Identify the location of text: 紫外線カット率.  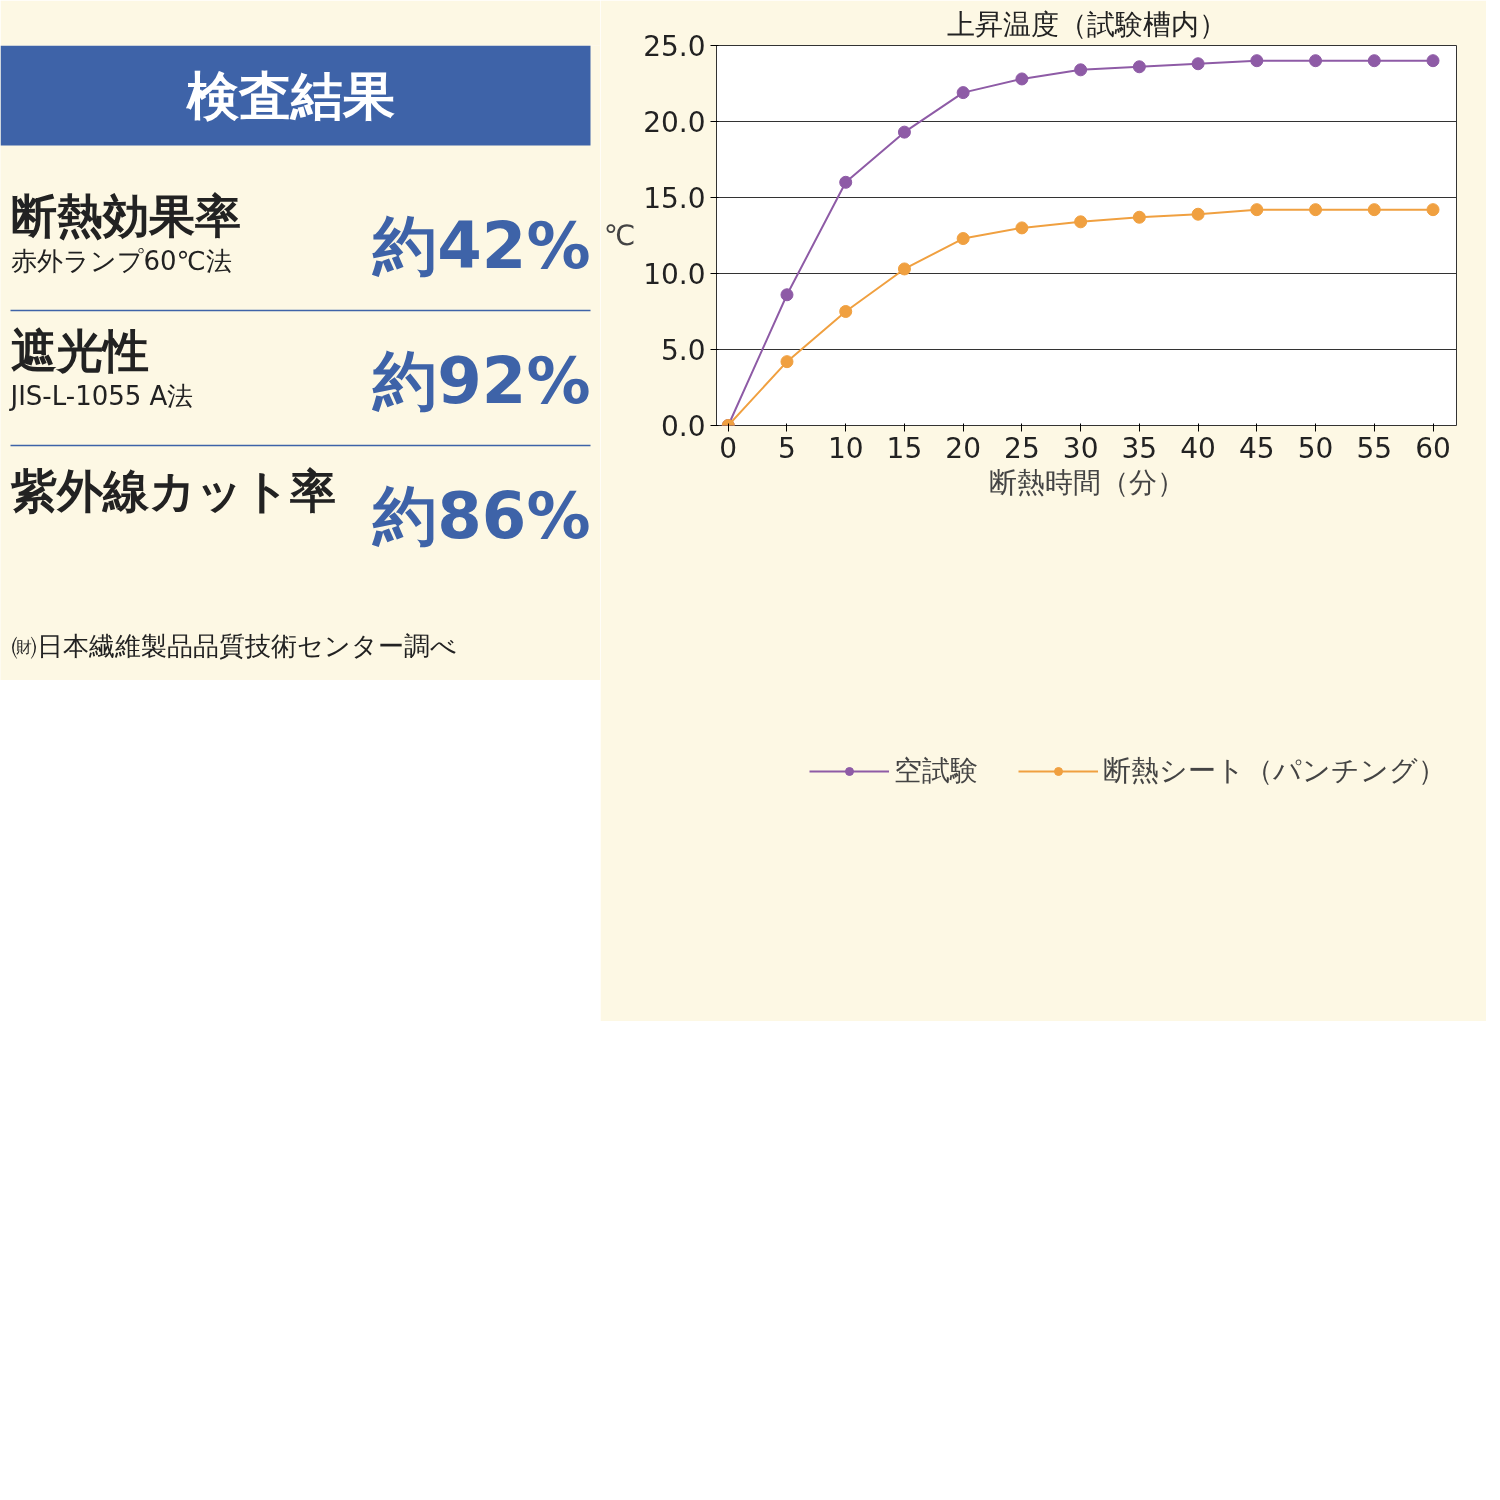
(172, 490).